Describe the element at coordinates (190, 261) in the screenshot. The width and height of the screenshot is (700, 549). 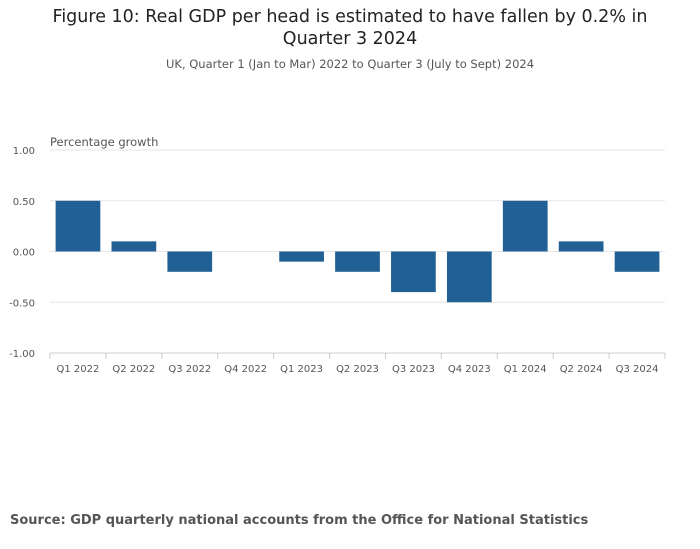
I see `bar-q3-2022` at that location.